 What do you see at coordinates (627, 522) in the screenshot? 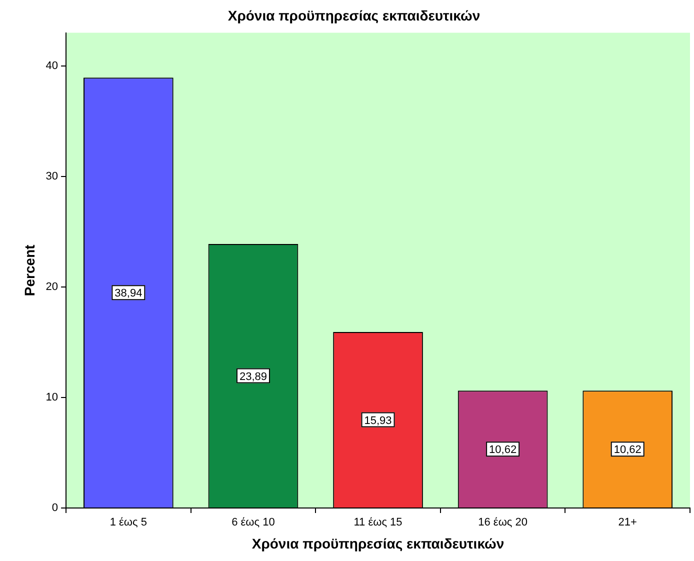
I see `x-tick-label: 21+` at bounding box center [627, 522].